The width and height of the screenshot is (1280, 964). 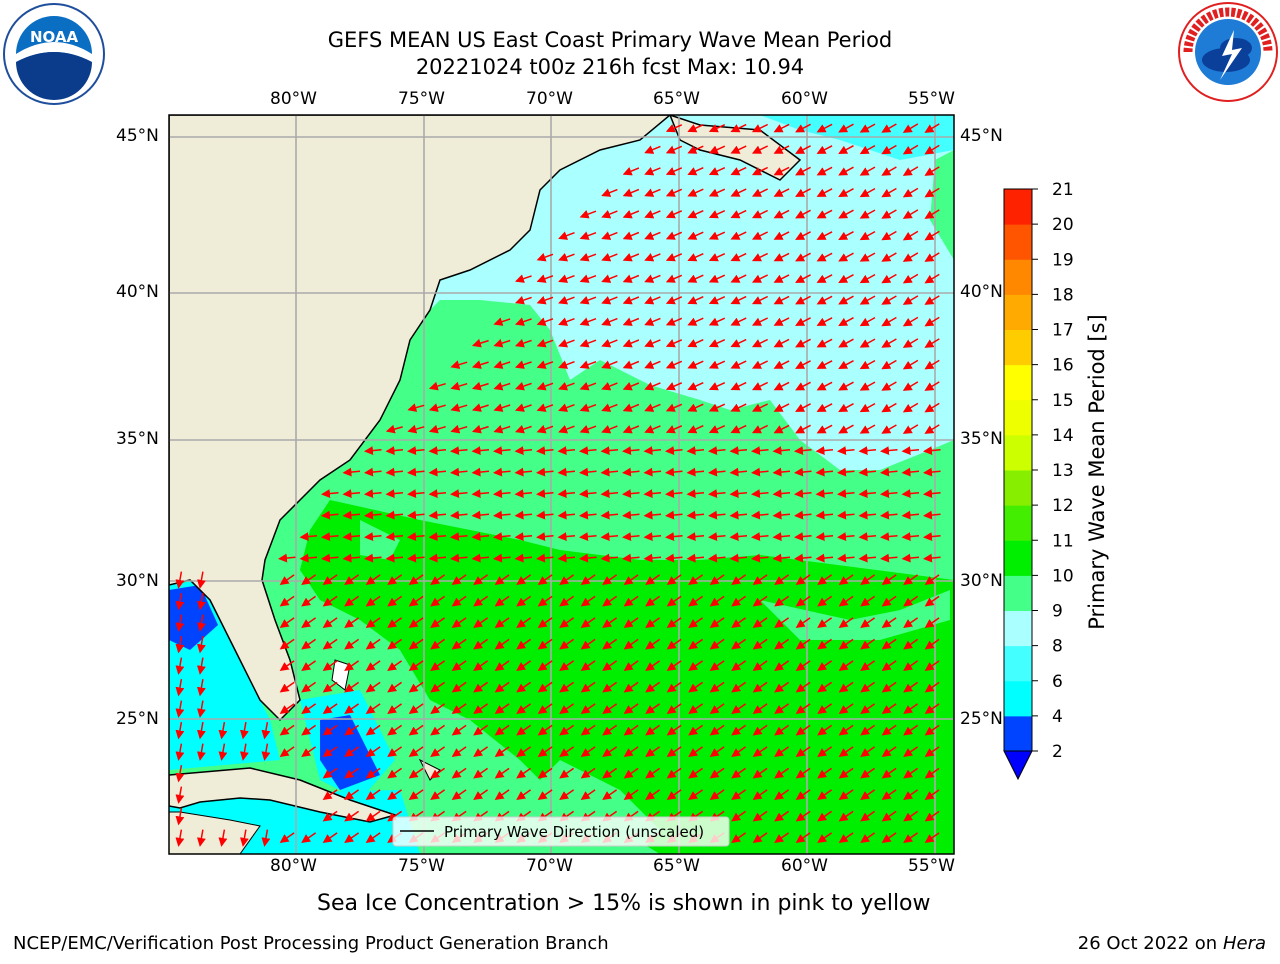 What do you see at coordinates (1057, 752) in the screenshot?
I see `colorbar-tick-label-0: 2` at bounding box center [1057, 752].